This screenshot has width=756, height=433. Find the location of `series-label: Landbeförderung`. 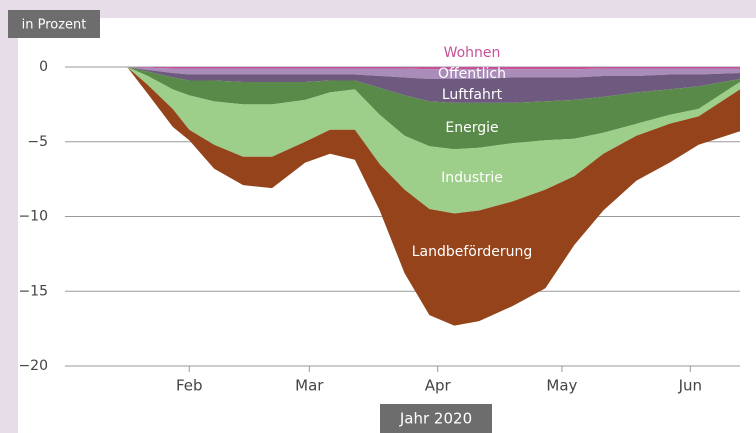

series-label: Landbeförderung is located at coordinates (472, 252).